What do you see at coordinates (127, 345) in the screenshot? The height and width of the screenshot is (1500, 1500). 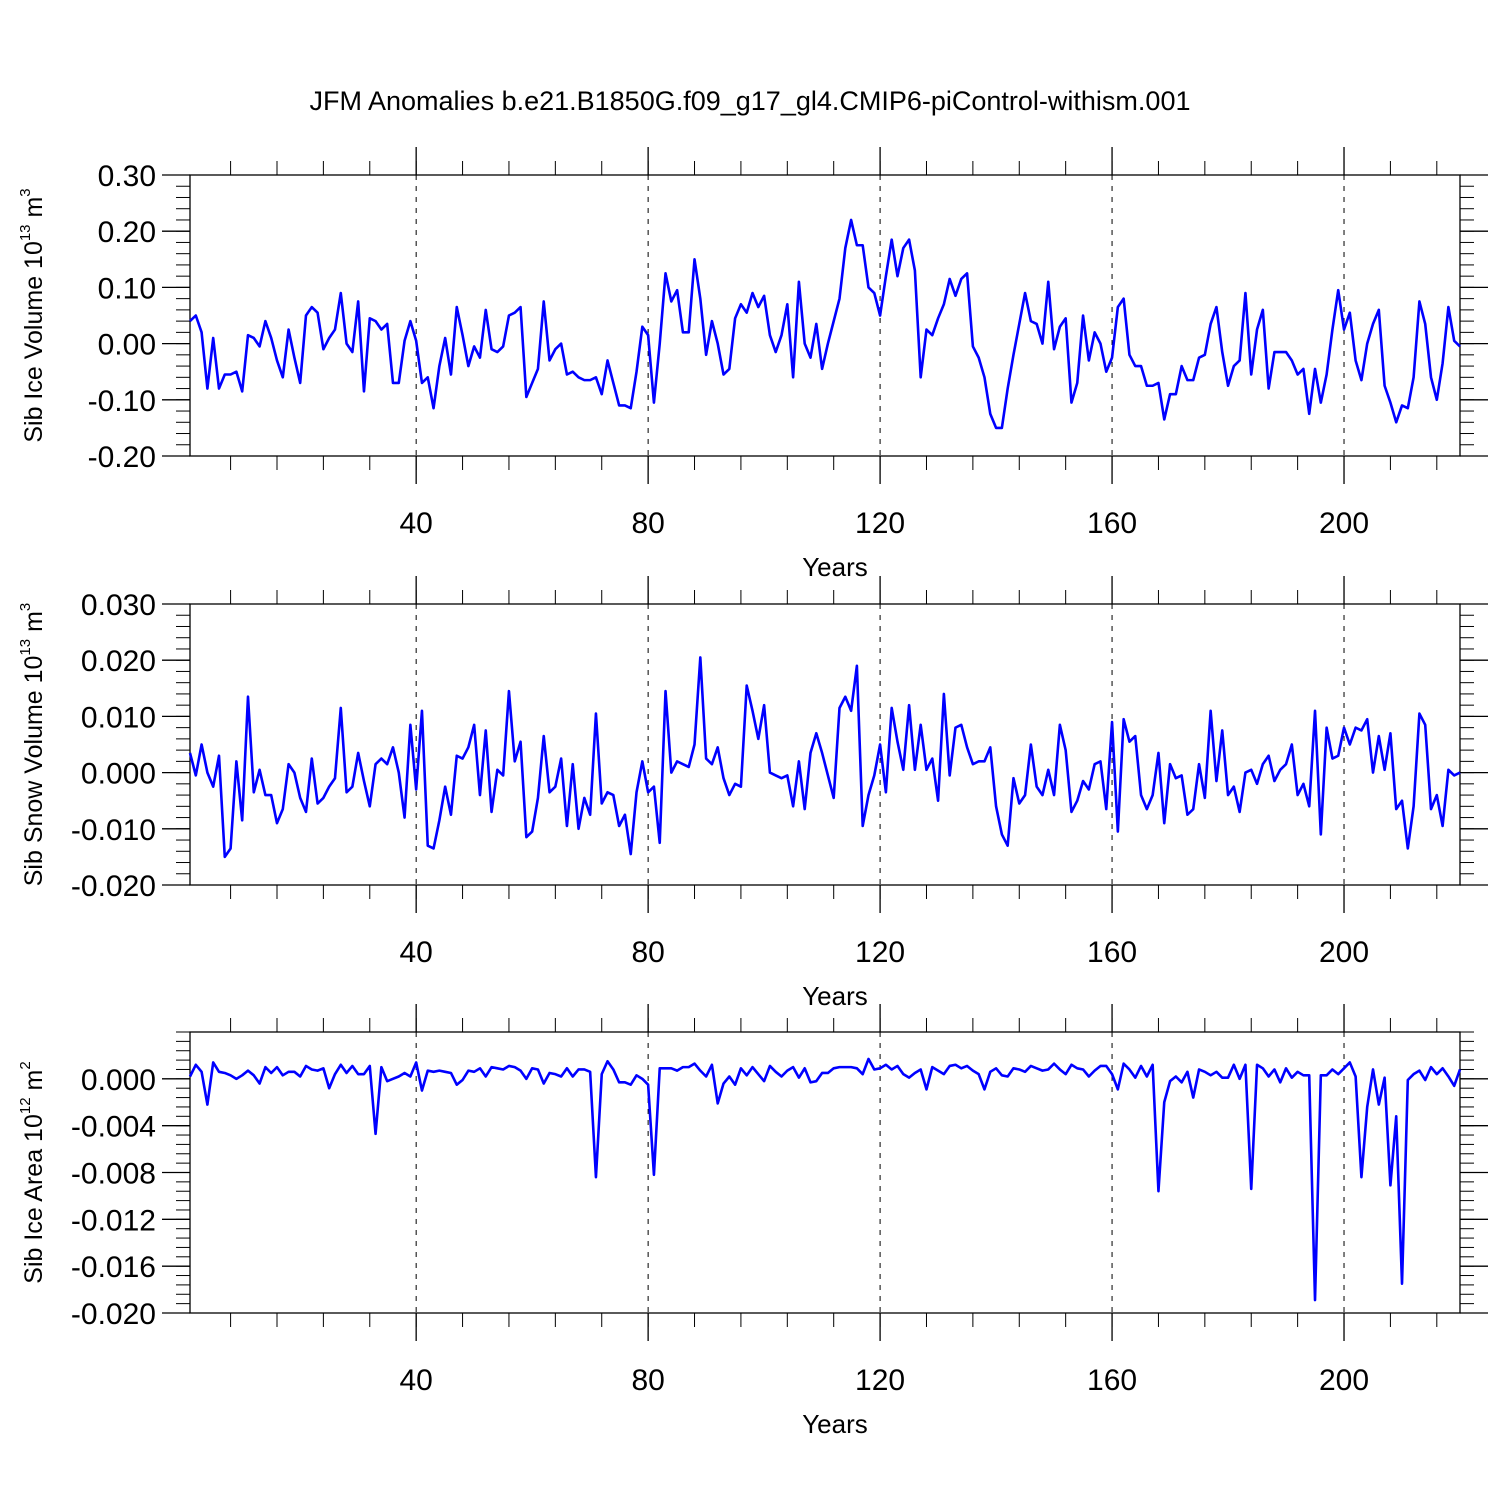 I see `y-tick-label: 0.00` at bounding box center [127, 345].